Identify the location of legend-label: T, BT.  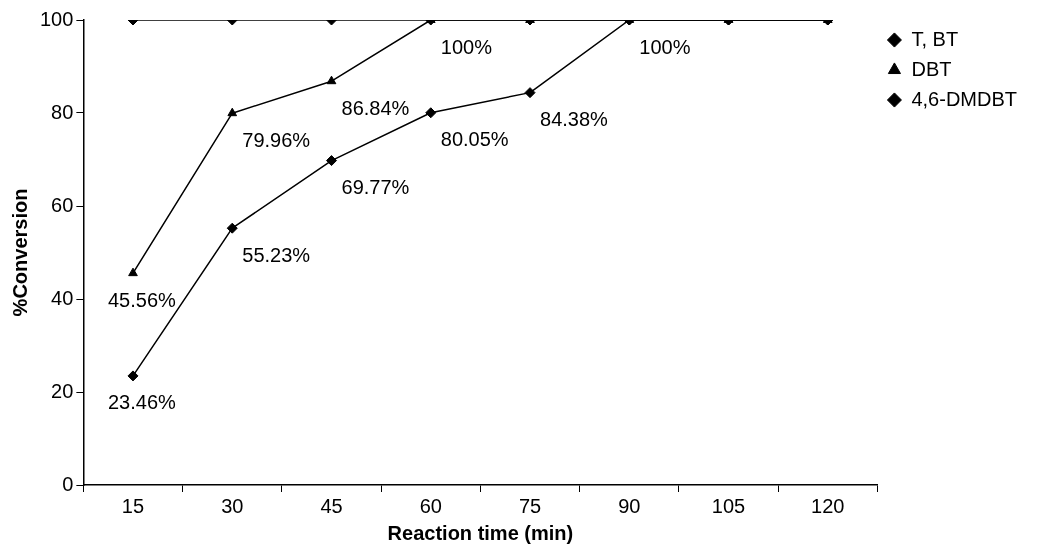
(935, 38).